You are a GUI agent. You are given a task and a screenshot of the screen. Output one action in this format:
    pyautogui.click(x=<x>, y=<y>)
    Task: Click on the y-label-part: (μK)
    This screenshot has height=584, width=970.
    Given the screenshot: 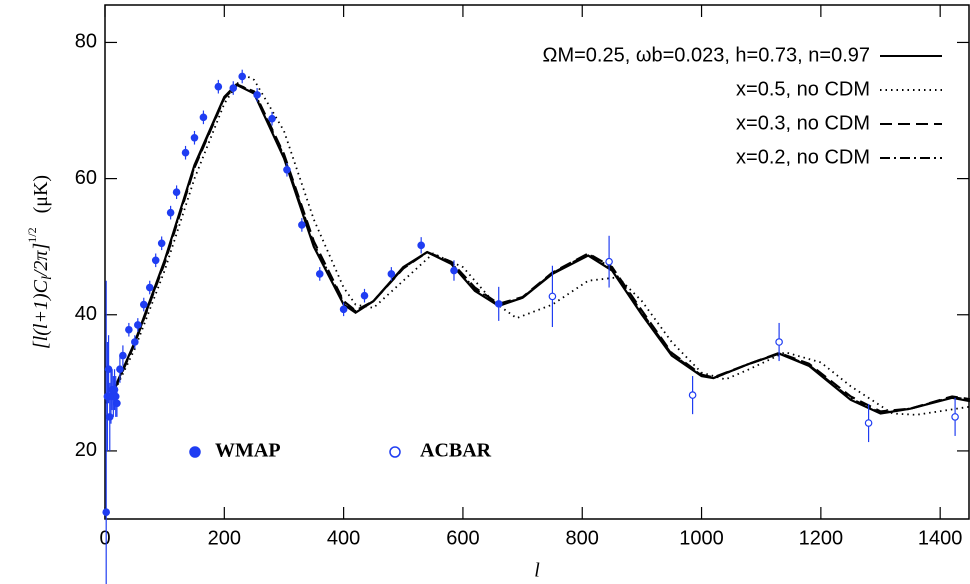 What is the action you would take?
    pyautogui.click(x=41, y=194)
    